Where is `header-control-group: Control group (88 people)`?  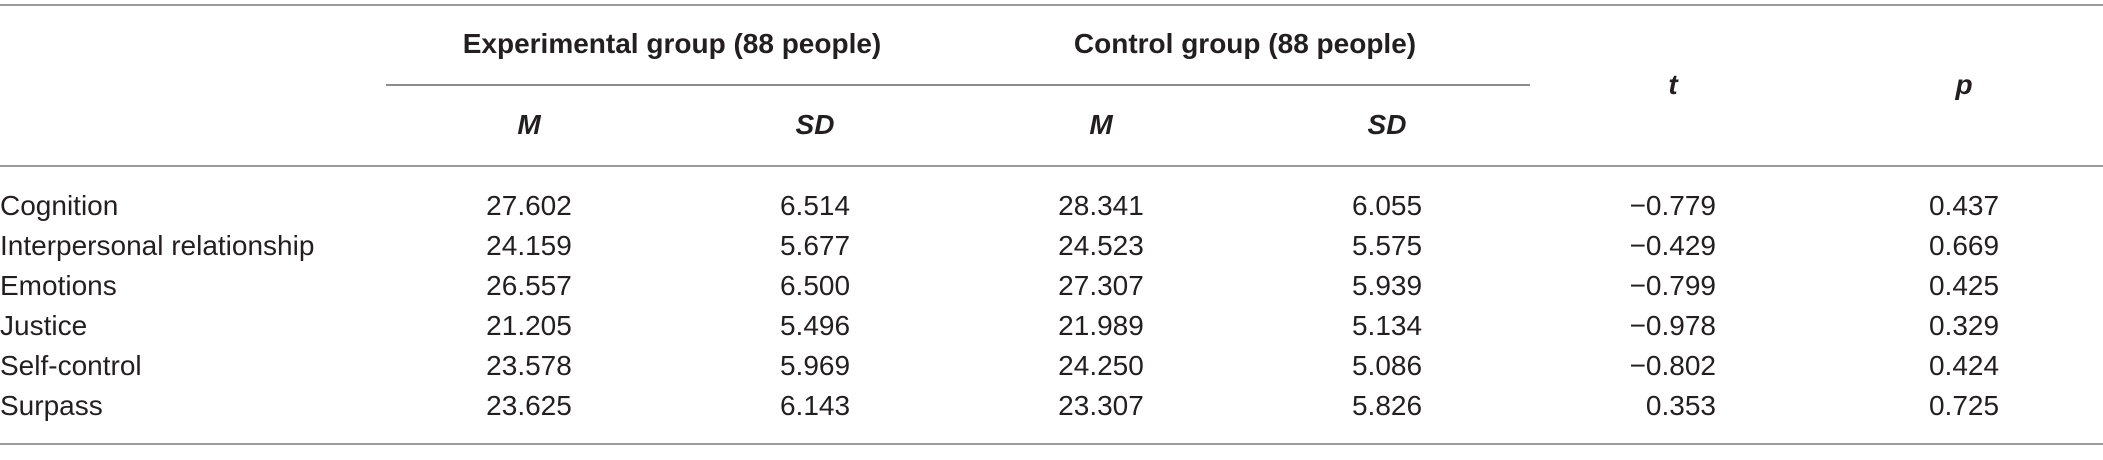
header-control-group: Control group (88 people) is located at coordinates (1245, 43).